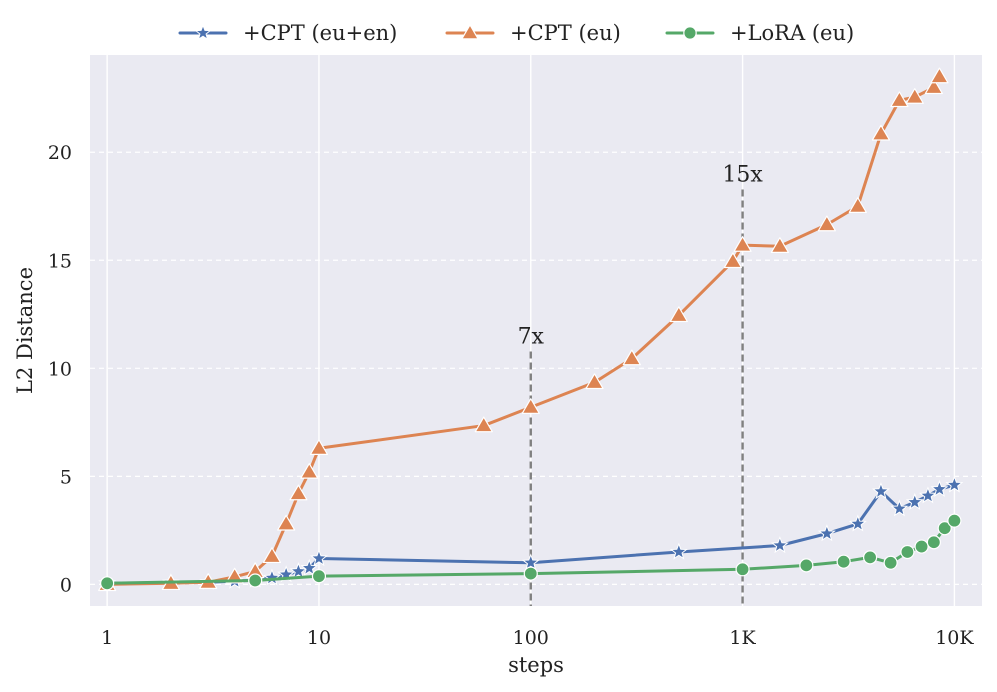 This screenshot has width=997, height=692. What do you see at coordinates (742, 174) in the screenshot?
I see `annotation-label: 15x` at bounding box center [742, 174].